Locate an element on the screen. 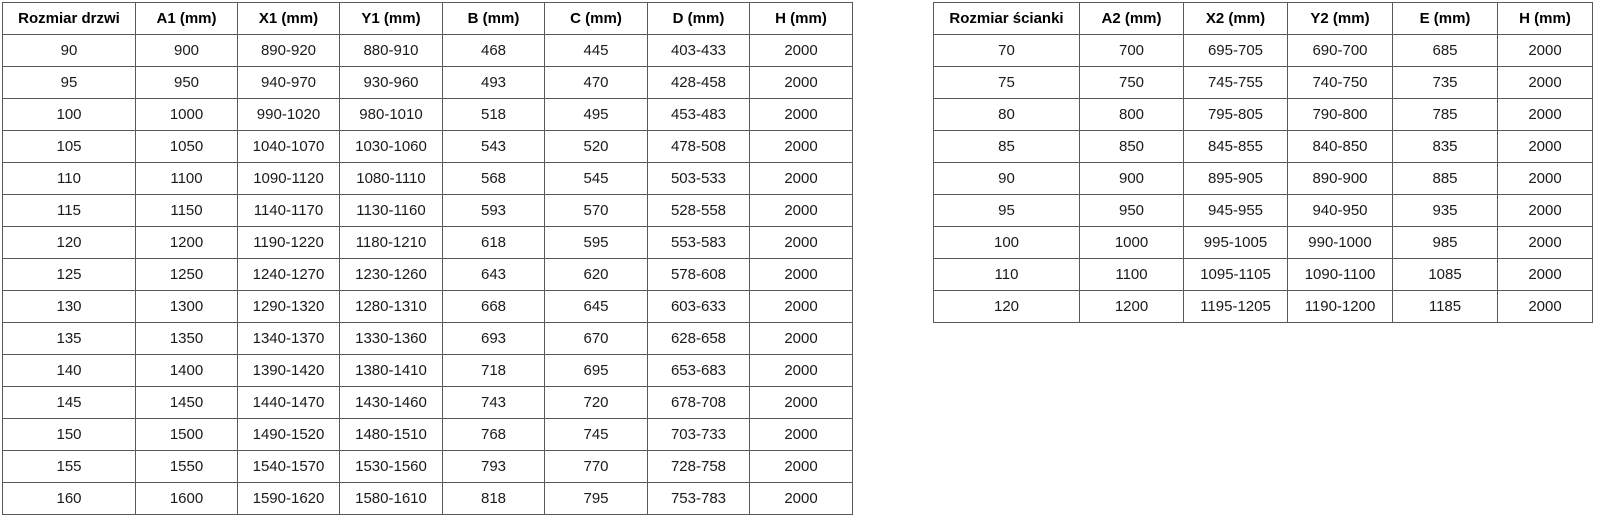  table-cell: 1190-1200 is located at coordinates (1340, 306).